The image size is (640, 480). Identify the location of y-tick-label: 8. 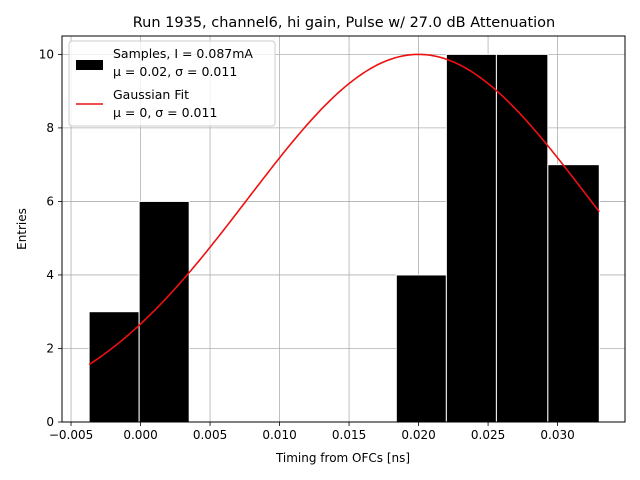
(50, 128).